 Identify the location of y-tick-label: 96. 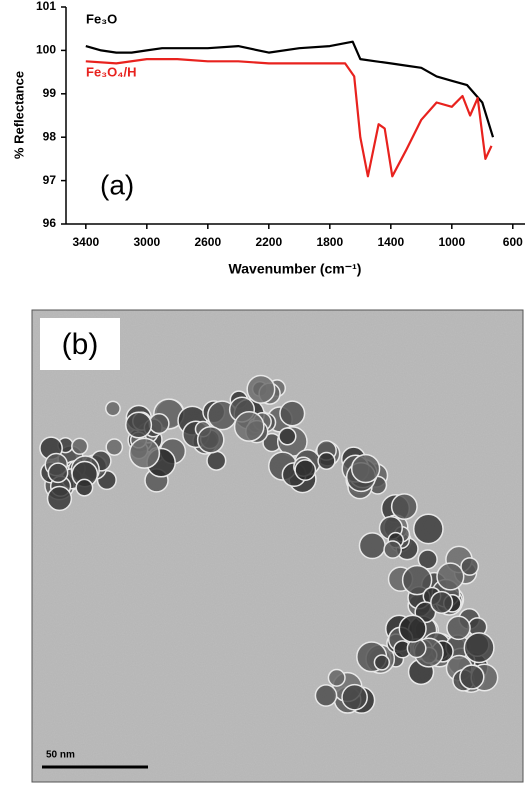
(50, 223).